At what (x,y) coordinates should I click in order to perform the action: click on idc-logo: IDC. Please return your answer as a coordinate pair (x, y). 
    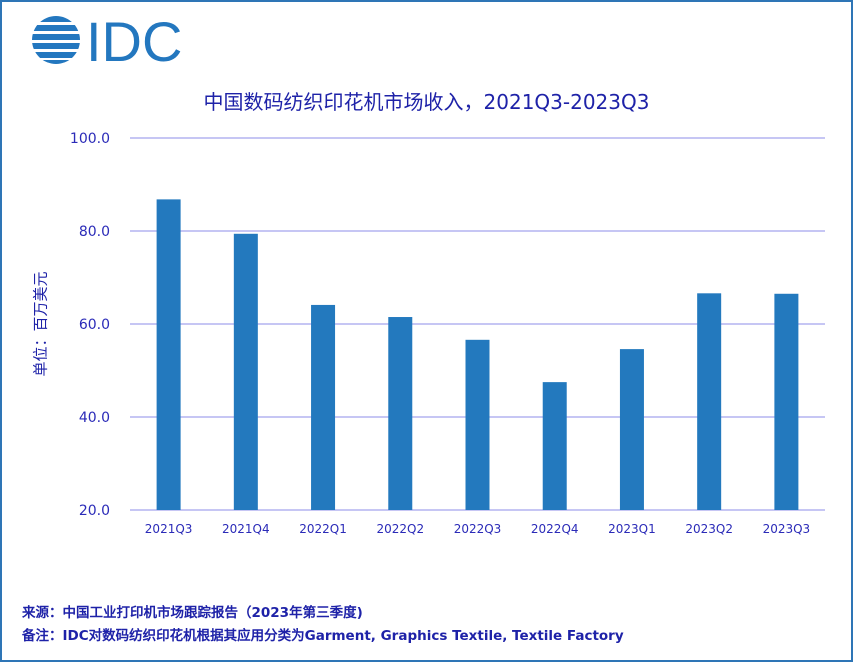
    Looking at the image, I should click on (107, 40).